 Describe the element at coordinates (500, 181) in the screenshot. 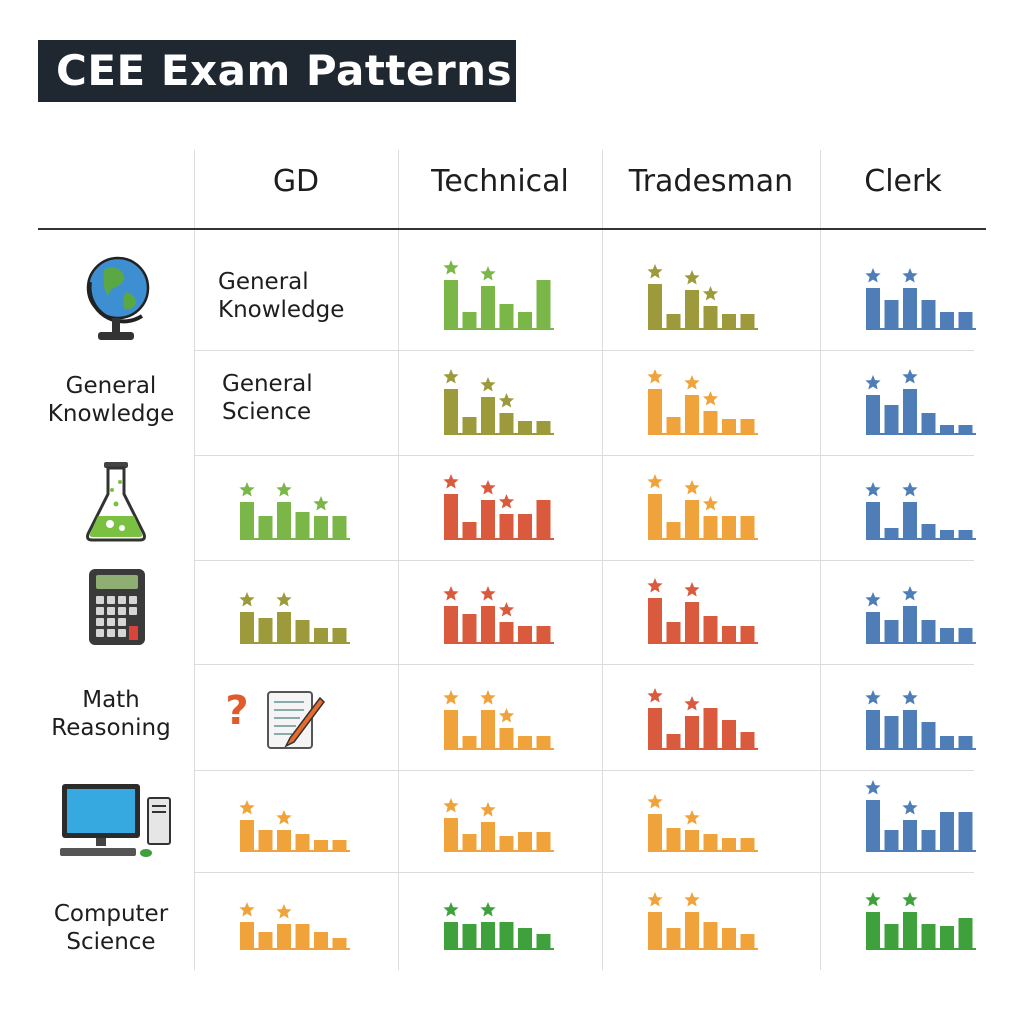

I see `column-header-technical: Technical` at that location.